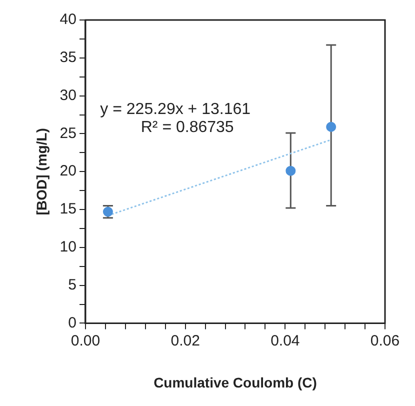 The width and height of the screenshot is (415, 406). I want to click on y-tick-label: 40, so click(68, 19).